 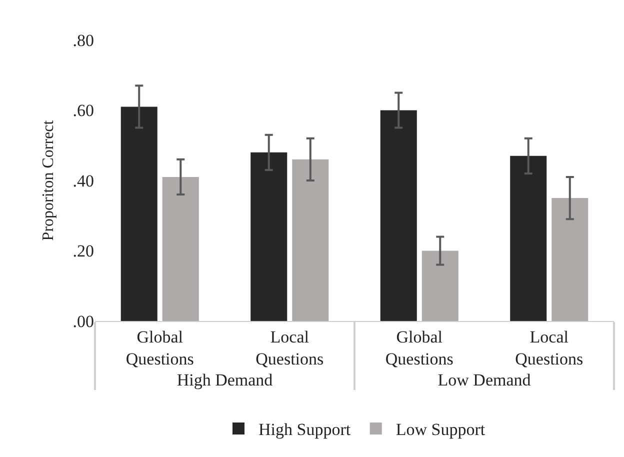 I want to click on y-tick-label: .20, so click(x=83, y=251).